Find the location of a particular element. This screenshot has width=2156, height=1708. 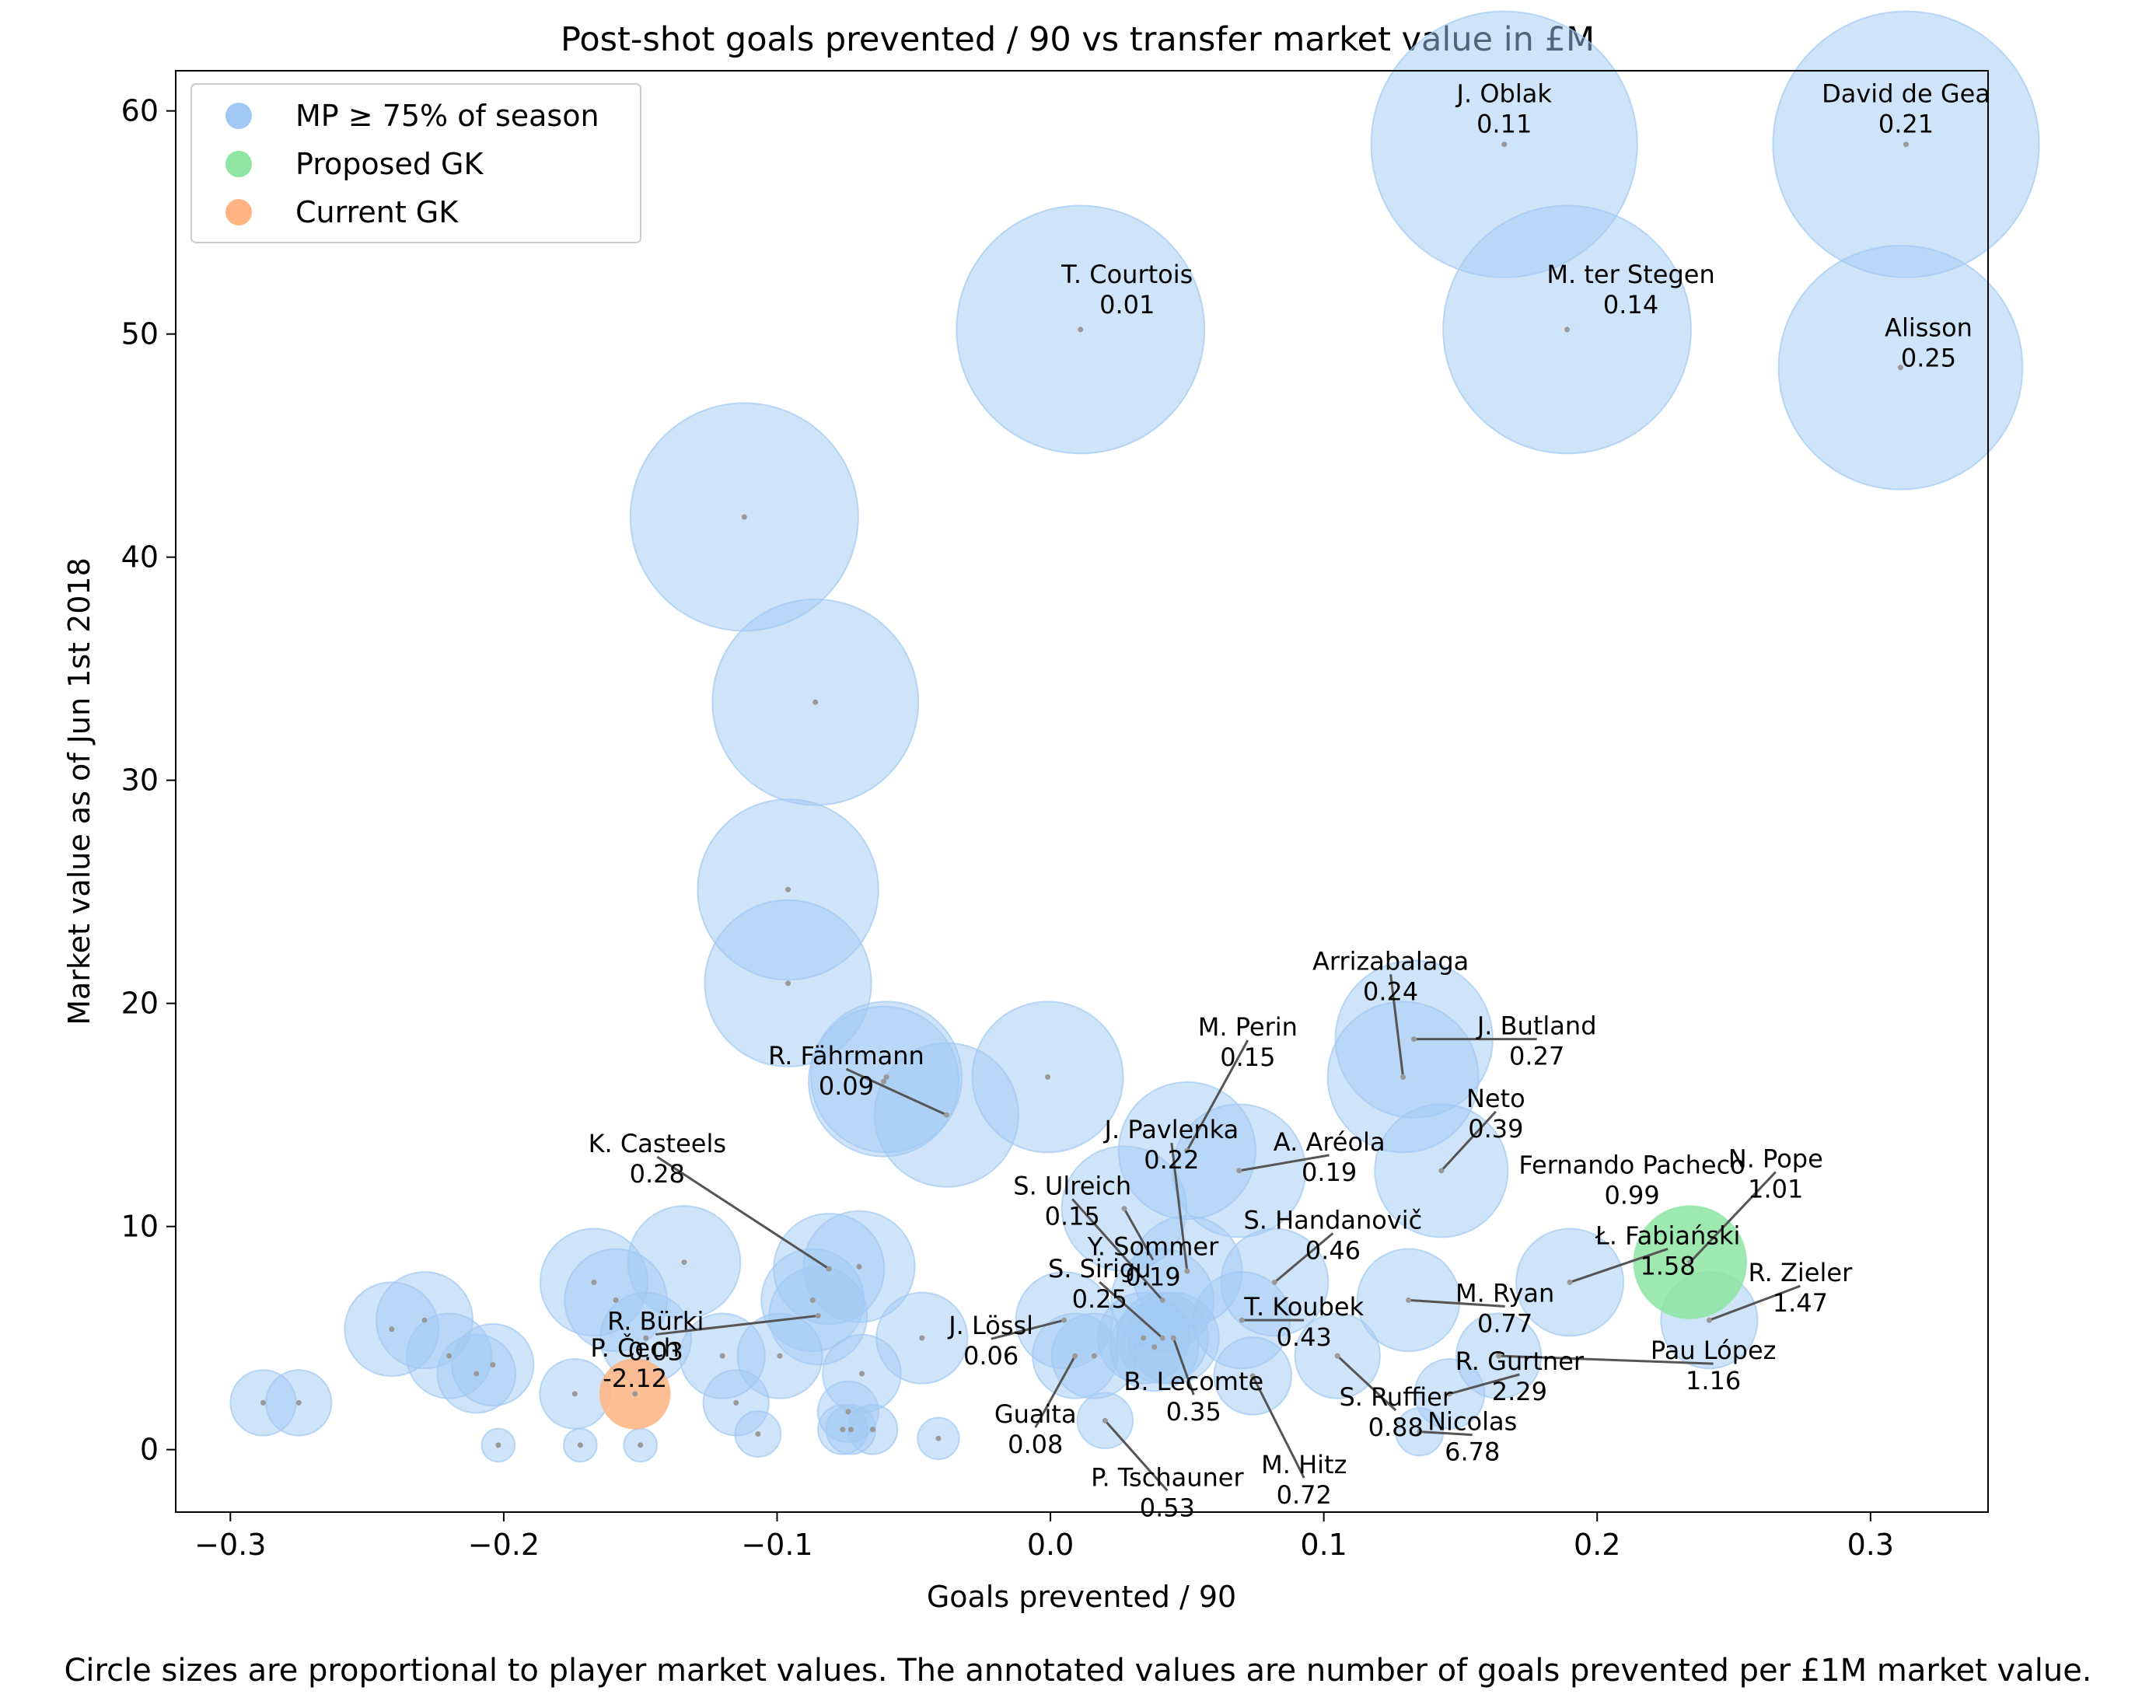

leader-nicolas is located at coordinates (1446, 1433).